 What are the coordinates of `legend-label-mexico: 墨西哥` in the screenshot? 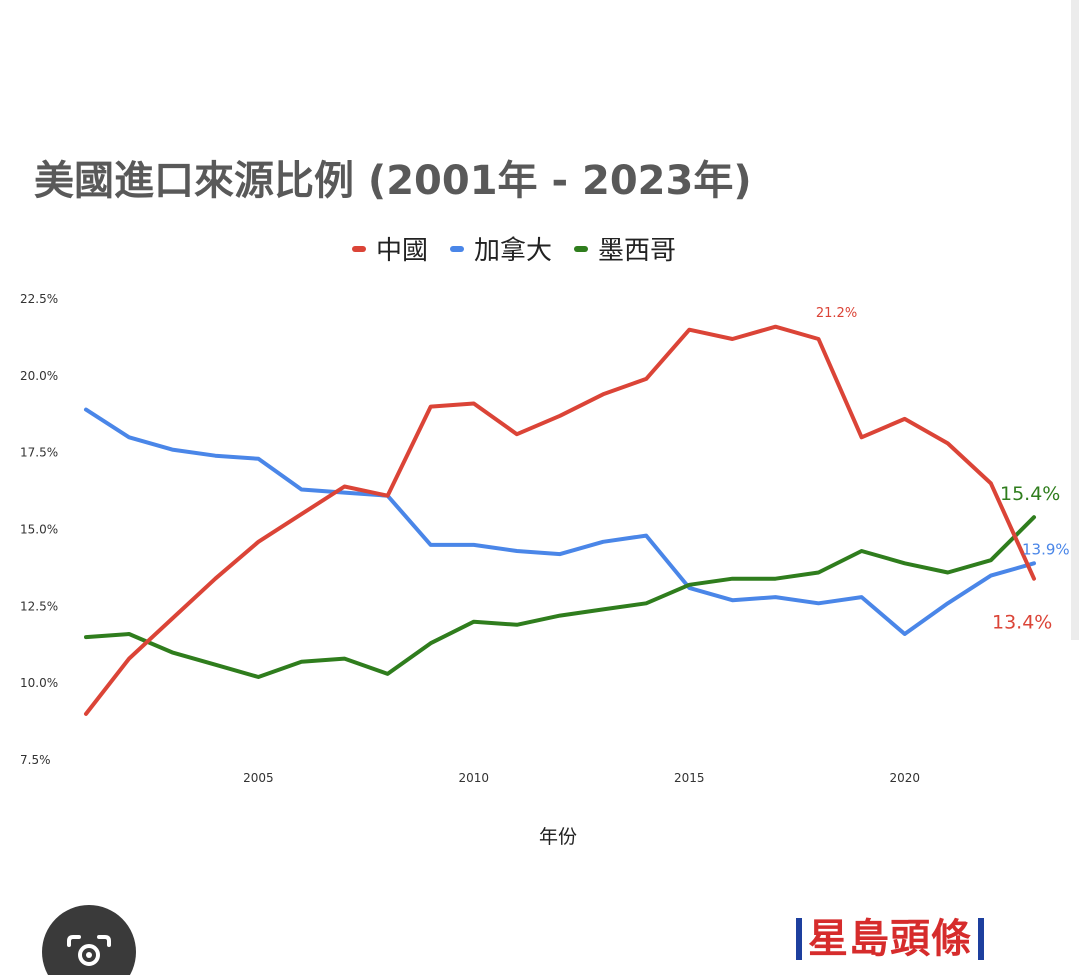 It's located at (637, 251).